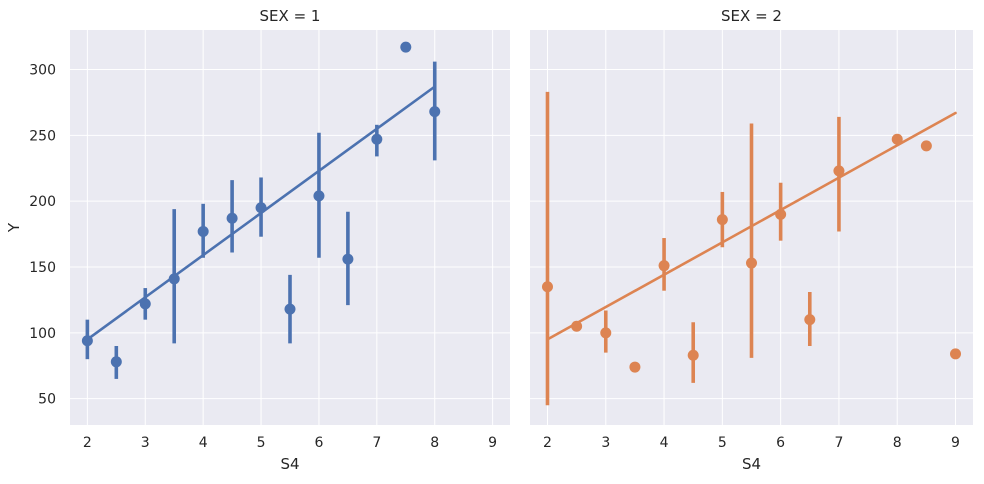  I want to click on y-tick-label: 50, so click(47, 400).